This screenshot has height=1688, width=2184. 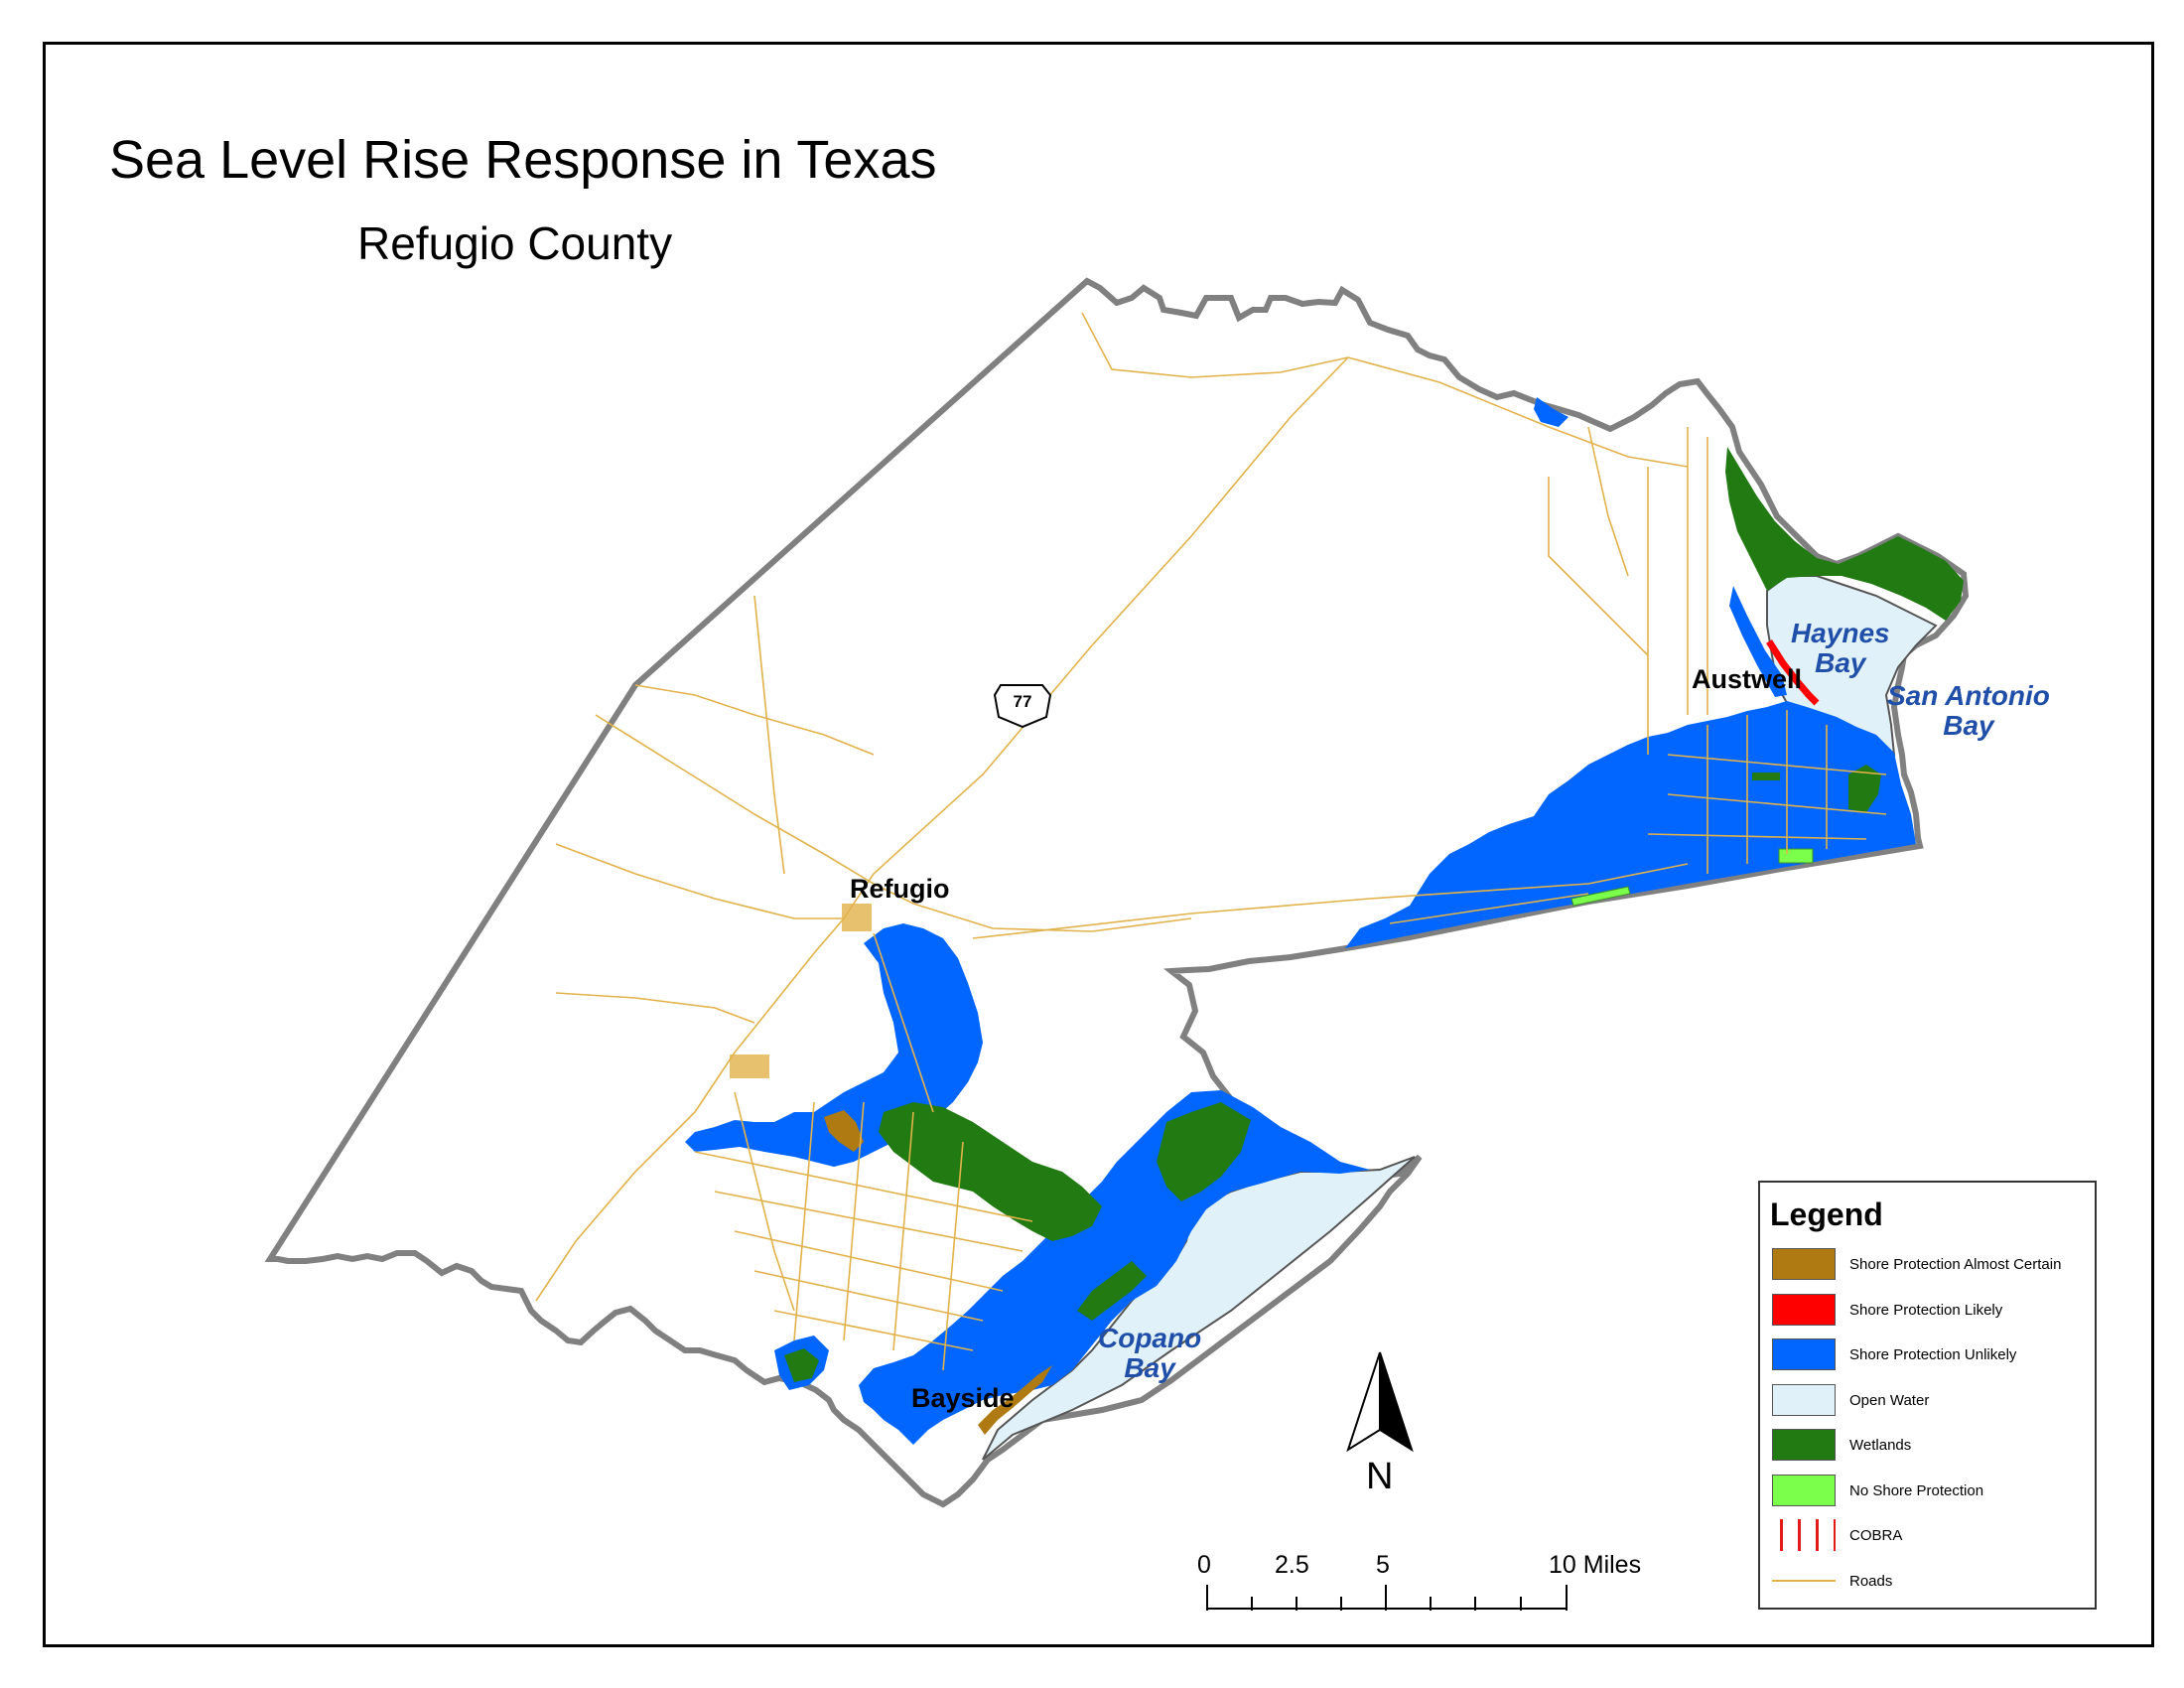 I want to click on legend-item: Shore Protection Likely, so click(x=1931, y=1310).